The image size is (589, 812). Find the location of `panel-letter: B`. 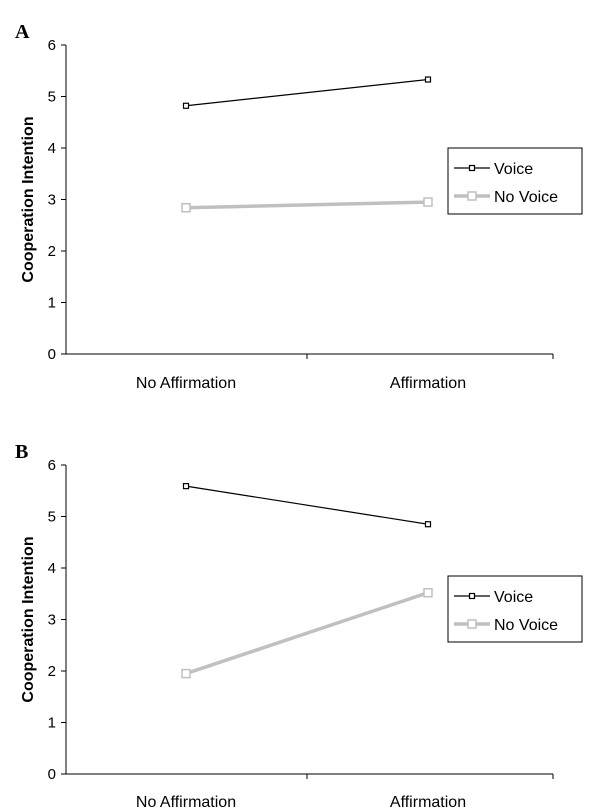

panel-letter: B is located at coordinates (21, 452).